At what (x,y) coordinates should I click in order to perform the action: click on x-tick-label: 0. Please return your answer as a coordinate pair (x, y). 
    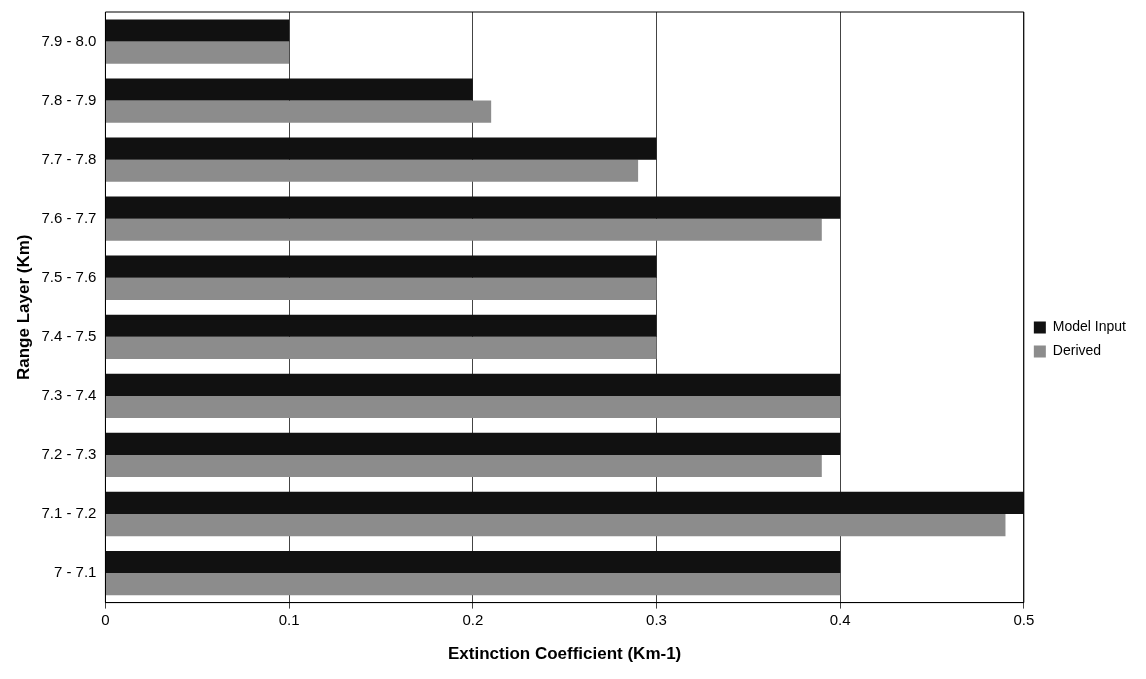
    Looking at the image, I should click on (105, 619).